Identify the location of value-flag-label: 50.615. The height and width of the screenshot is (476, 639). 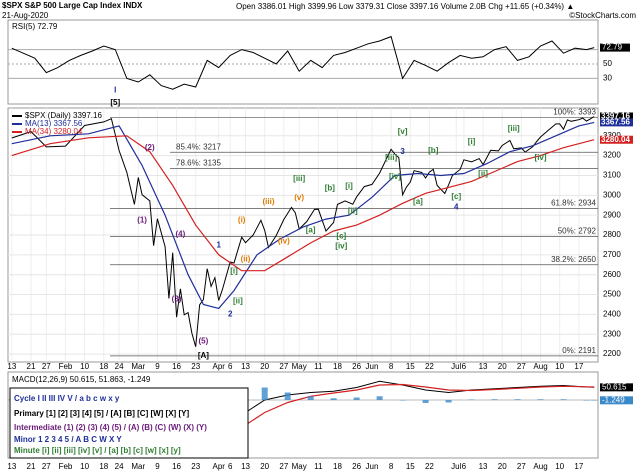
(614, 386).